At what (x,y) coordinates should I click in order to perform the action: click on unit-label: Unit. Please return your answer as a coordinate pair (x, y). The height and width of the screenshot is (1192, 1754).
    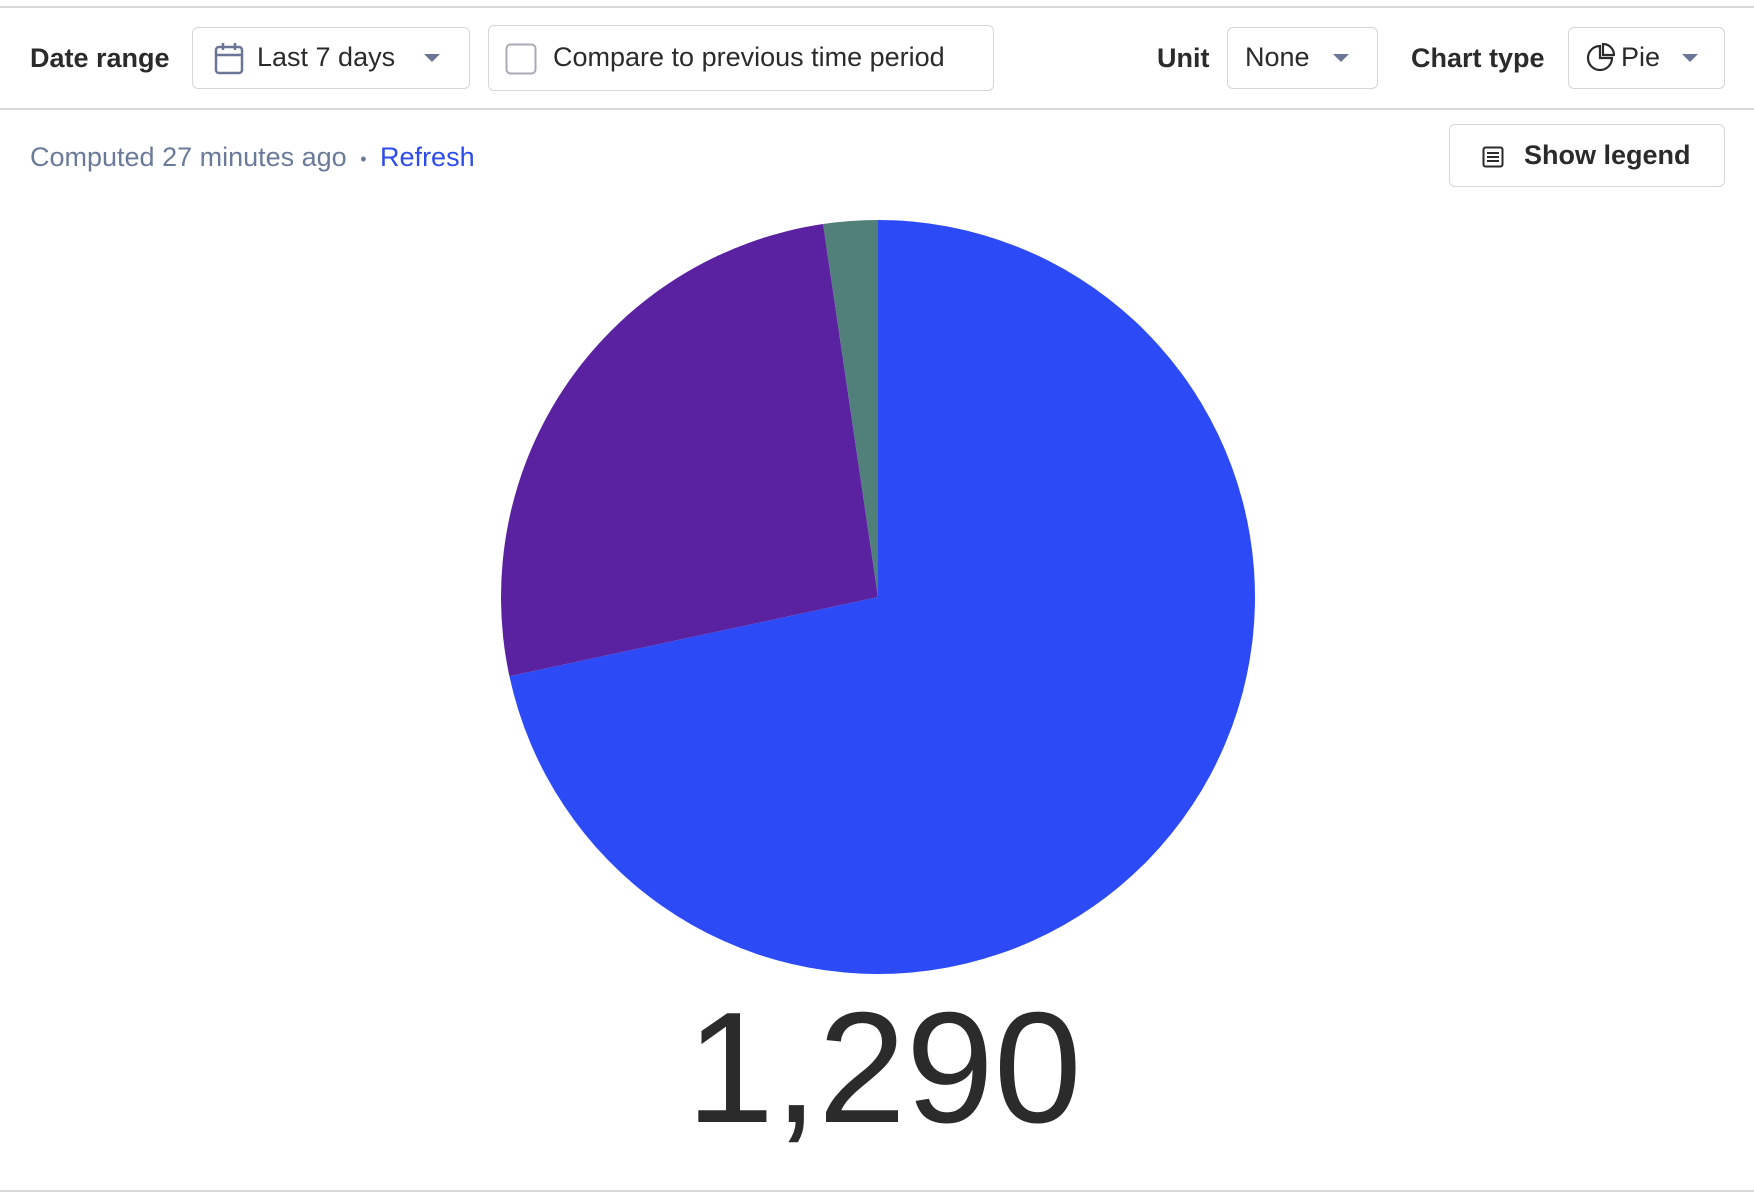
    Looking at the image, I should click on (1183, 58).